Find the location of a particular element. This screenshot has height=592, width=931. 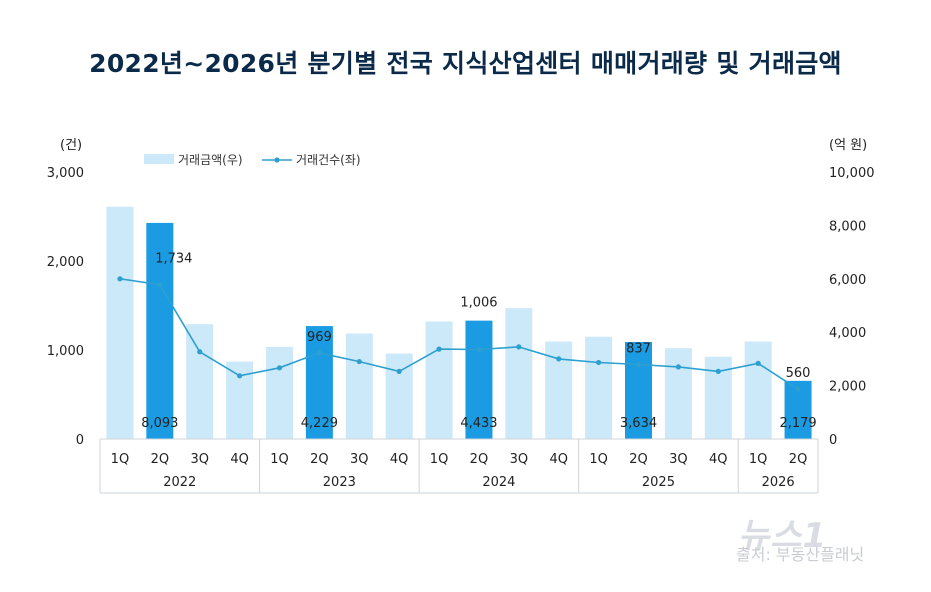

watermark-logo: 뉴스1 is located at coordinates (783, 536).